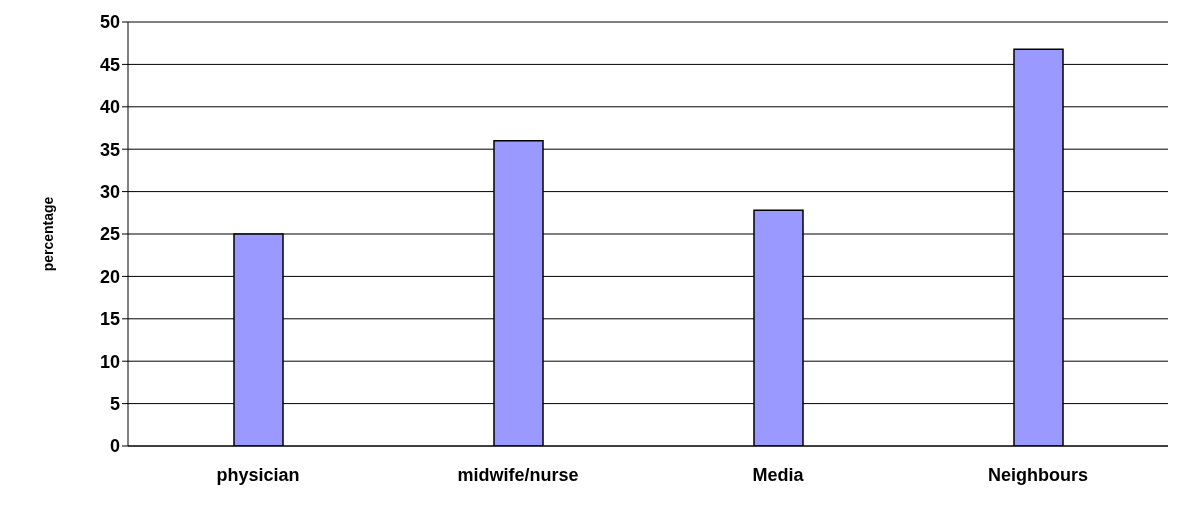  What do you see at coordinates (109, 64) in the screenshot?
I see `y-tick-label: 45` at bounding box center [109, 64].